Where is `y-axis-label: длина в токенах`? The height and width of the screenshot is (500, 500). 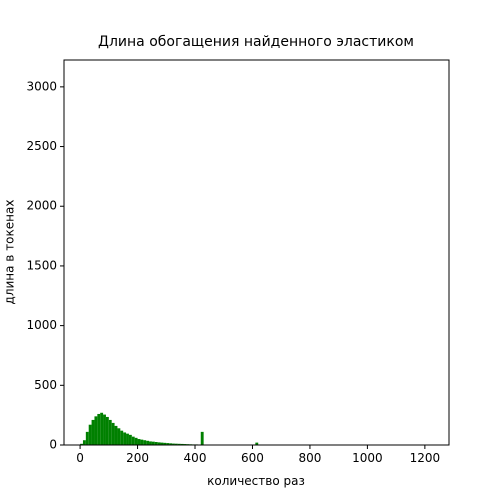
y-axis-label: длина в токенах is located at coordinates (10, 252).